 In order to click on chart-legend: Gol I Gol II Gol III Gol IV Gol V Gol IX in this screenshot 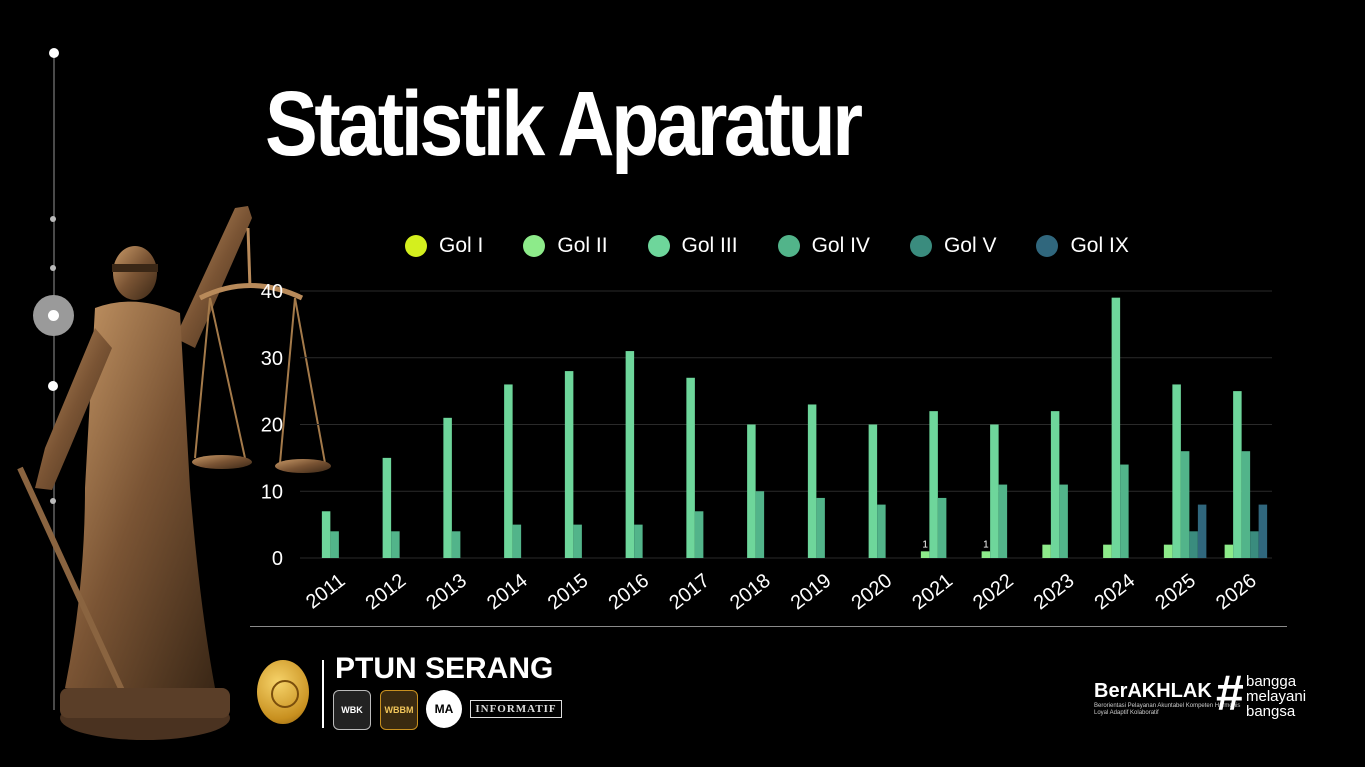, I will do `click(787, 246)`.